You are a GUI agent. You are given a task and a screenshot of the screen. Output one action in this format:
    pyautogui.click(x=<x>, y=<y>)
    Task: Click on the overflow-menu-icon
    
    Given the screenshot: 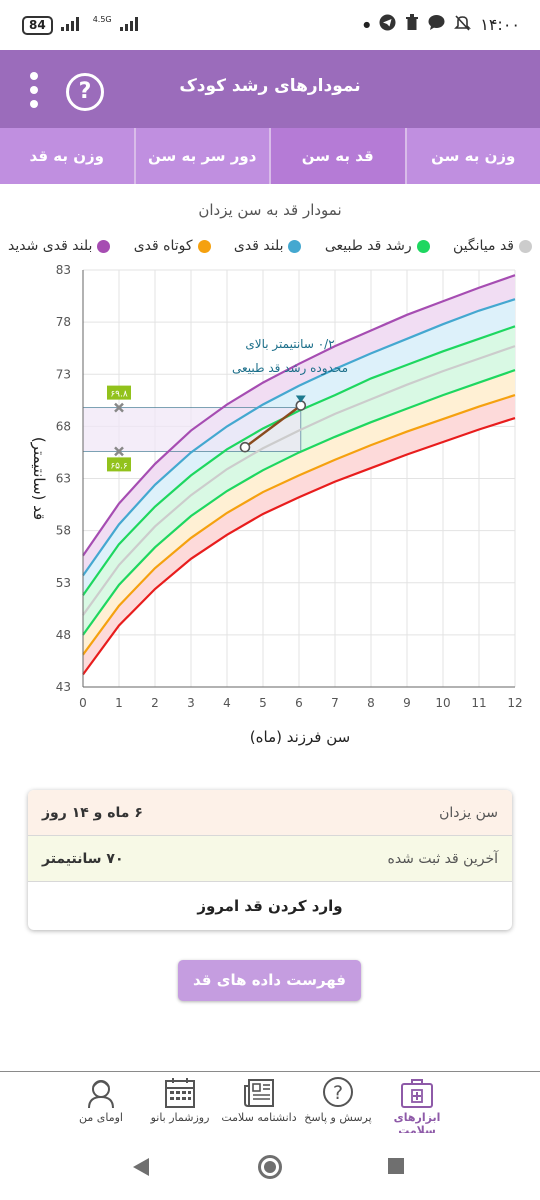 What is the action you would take?
    pyautogui.click(x=34, y=90)
    